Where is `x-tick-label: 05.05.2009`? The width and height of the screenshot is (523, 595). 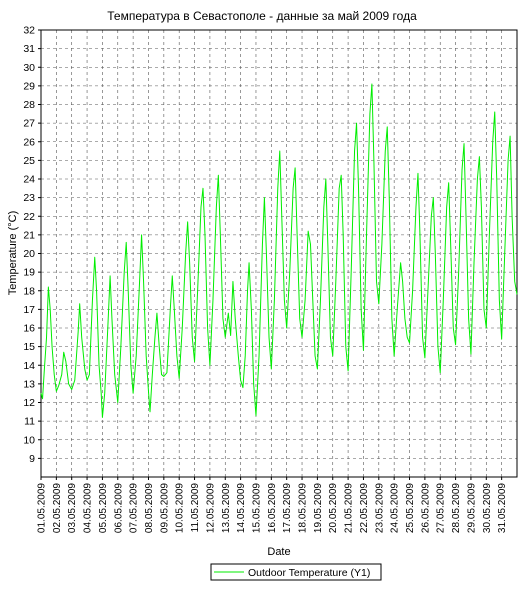 x-tick-label: 05.05.2009 is located at coordinates (103, 508).